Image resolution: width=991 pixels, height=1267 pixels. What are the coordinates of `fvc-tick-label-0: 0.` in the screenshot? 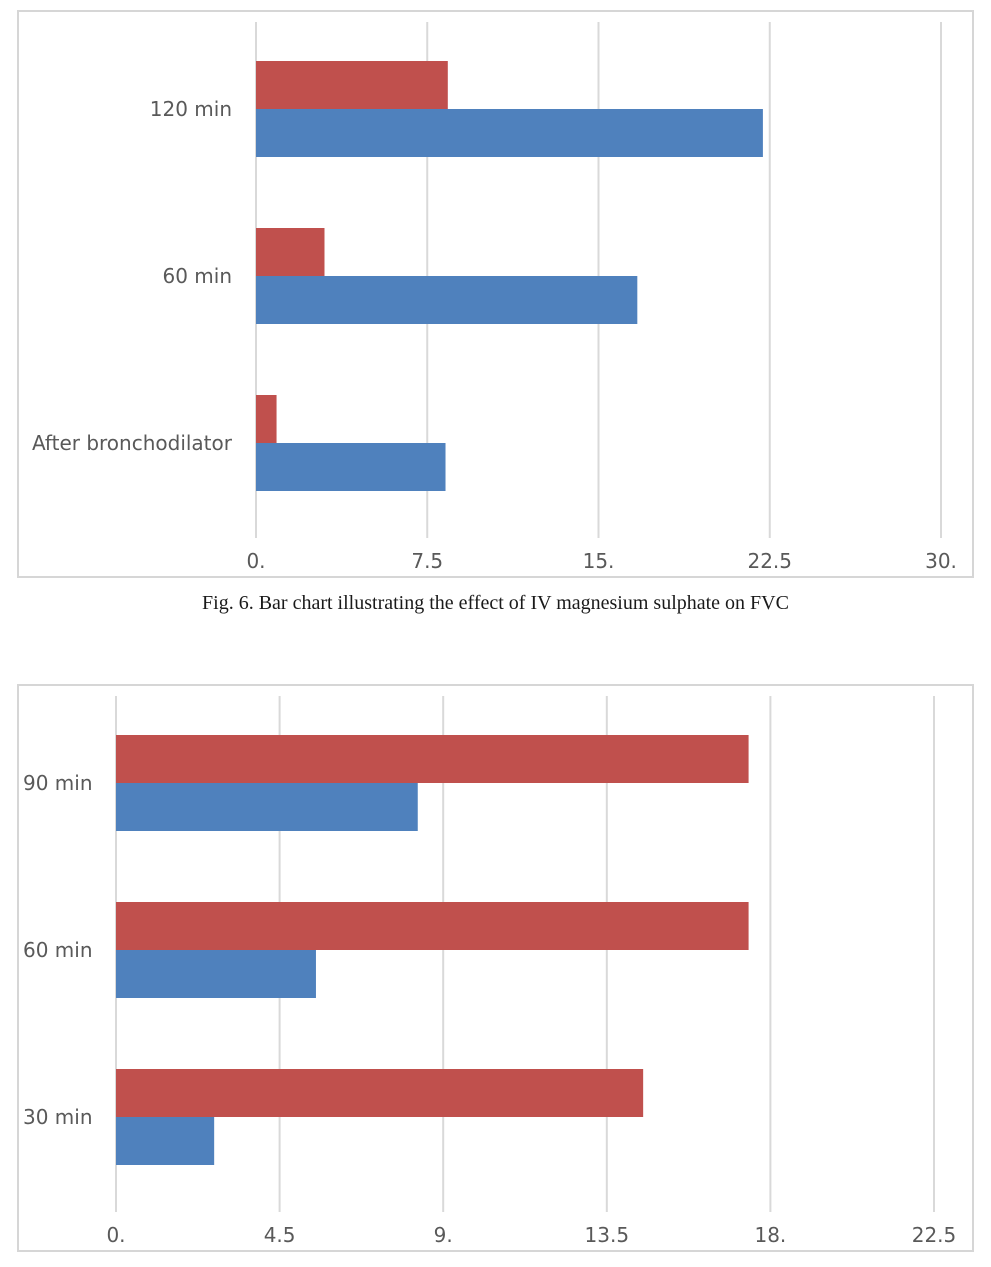 It's located at (255, 561).